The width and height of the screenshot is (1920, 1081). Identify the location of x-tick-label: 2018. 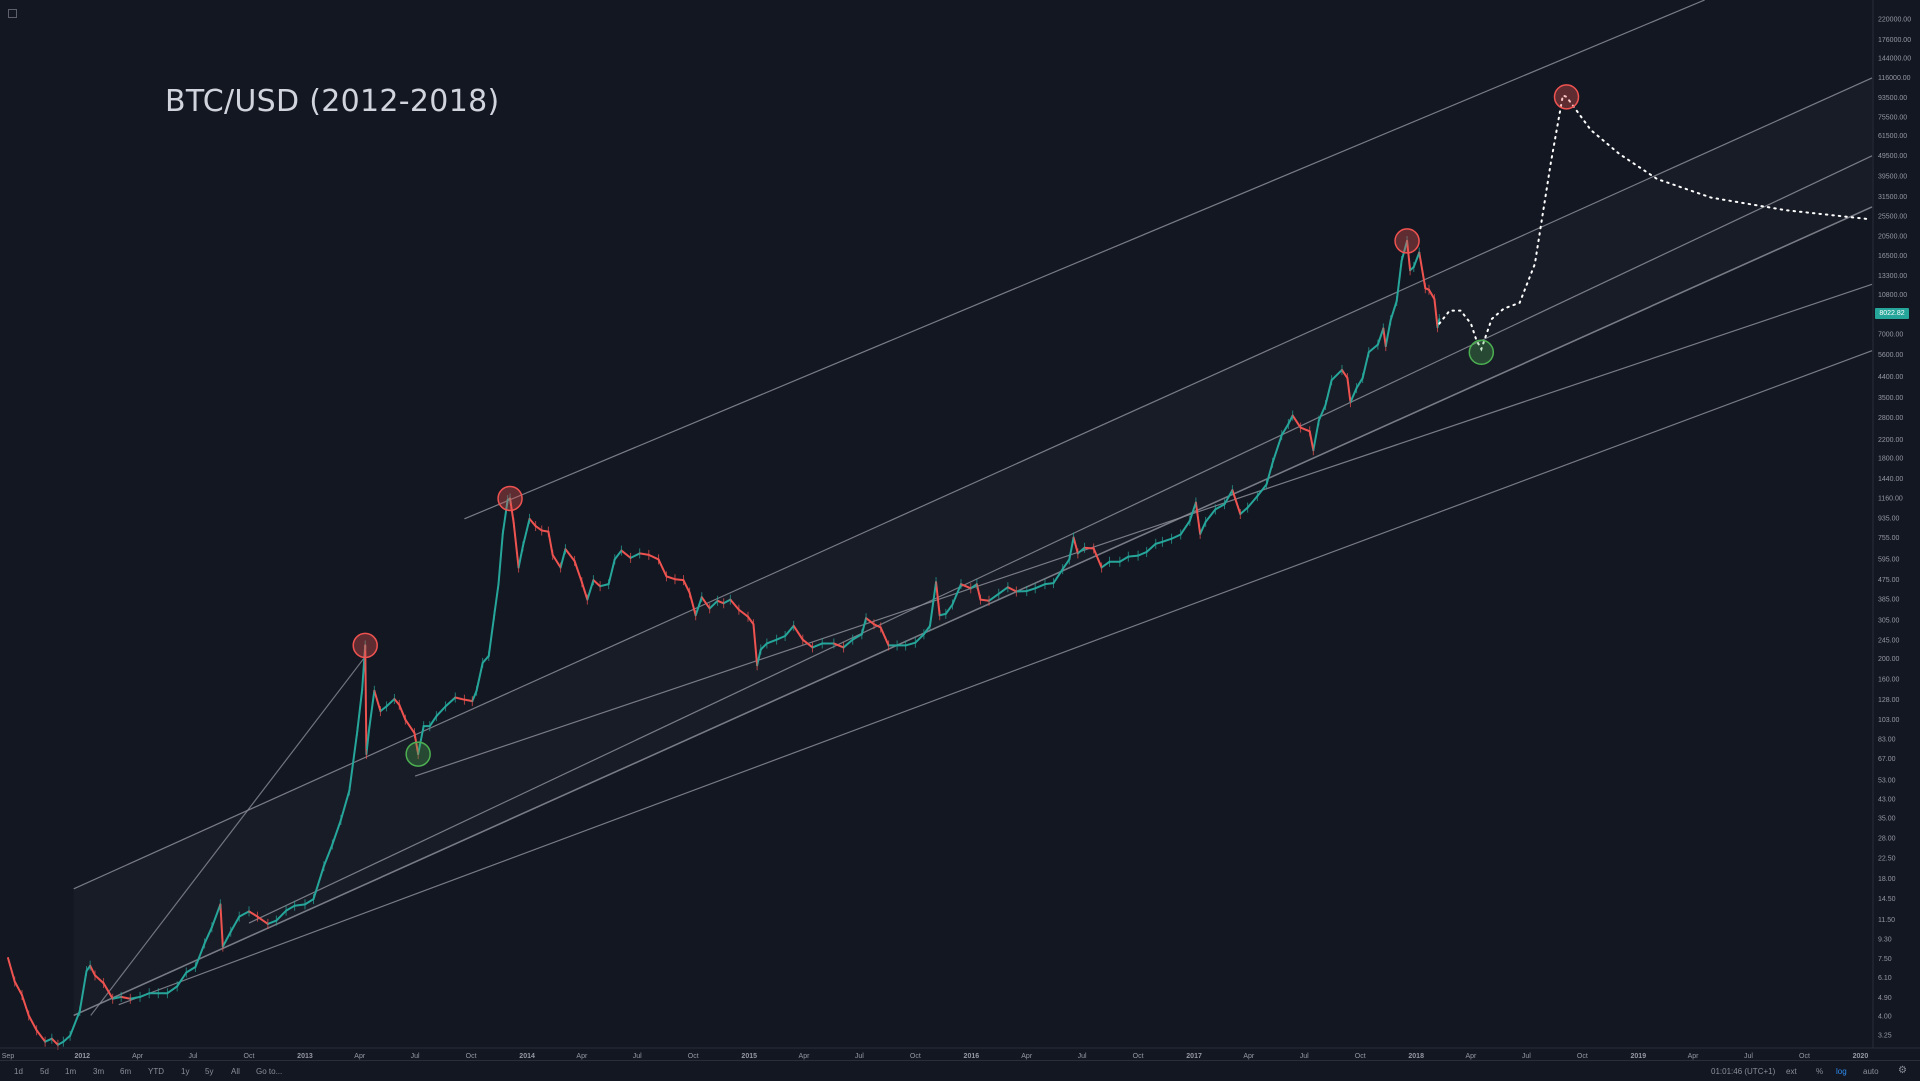
(1416, 1056).